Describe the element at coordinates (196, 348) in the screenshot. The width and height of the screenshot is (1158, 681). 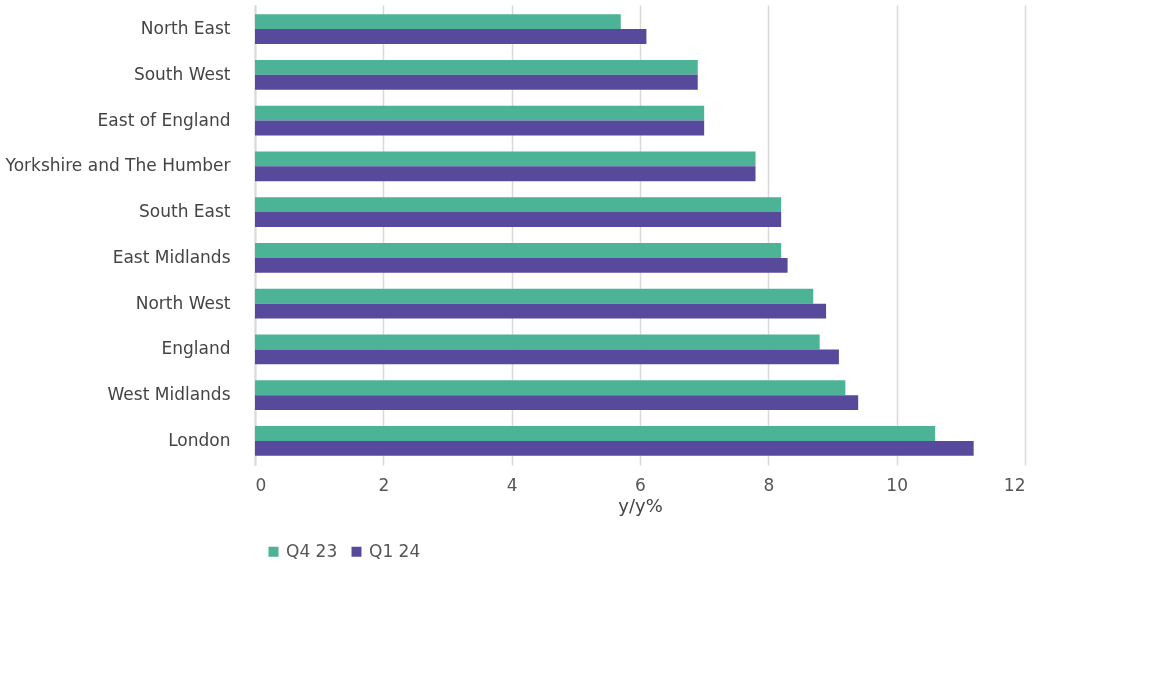
I see `y-tick-label: England` at that location.